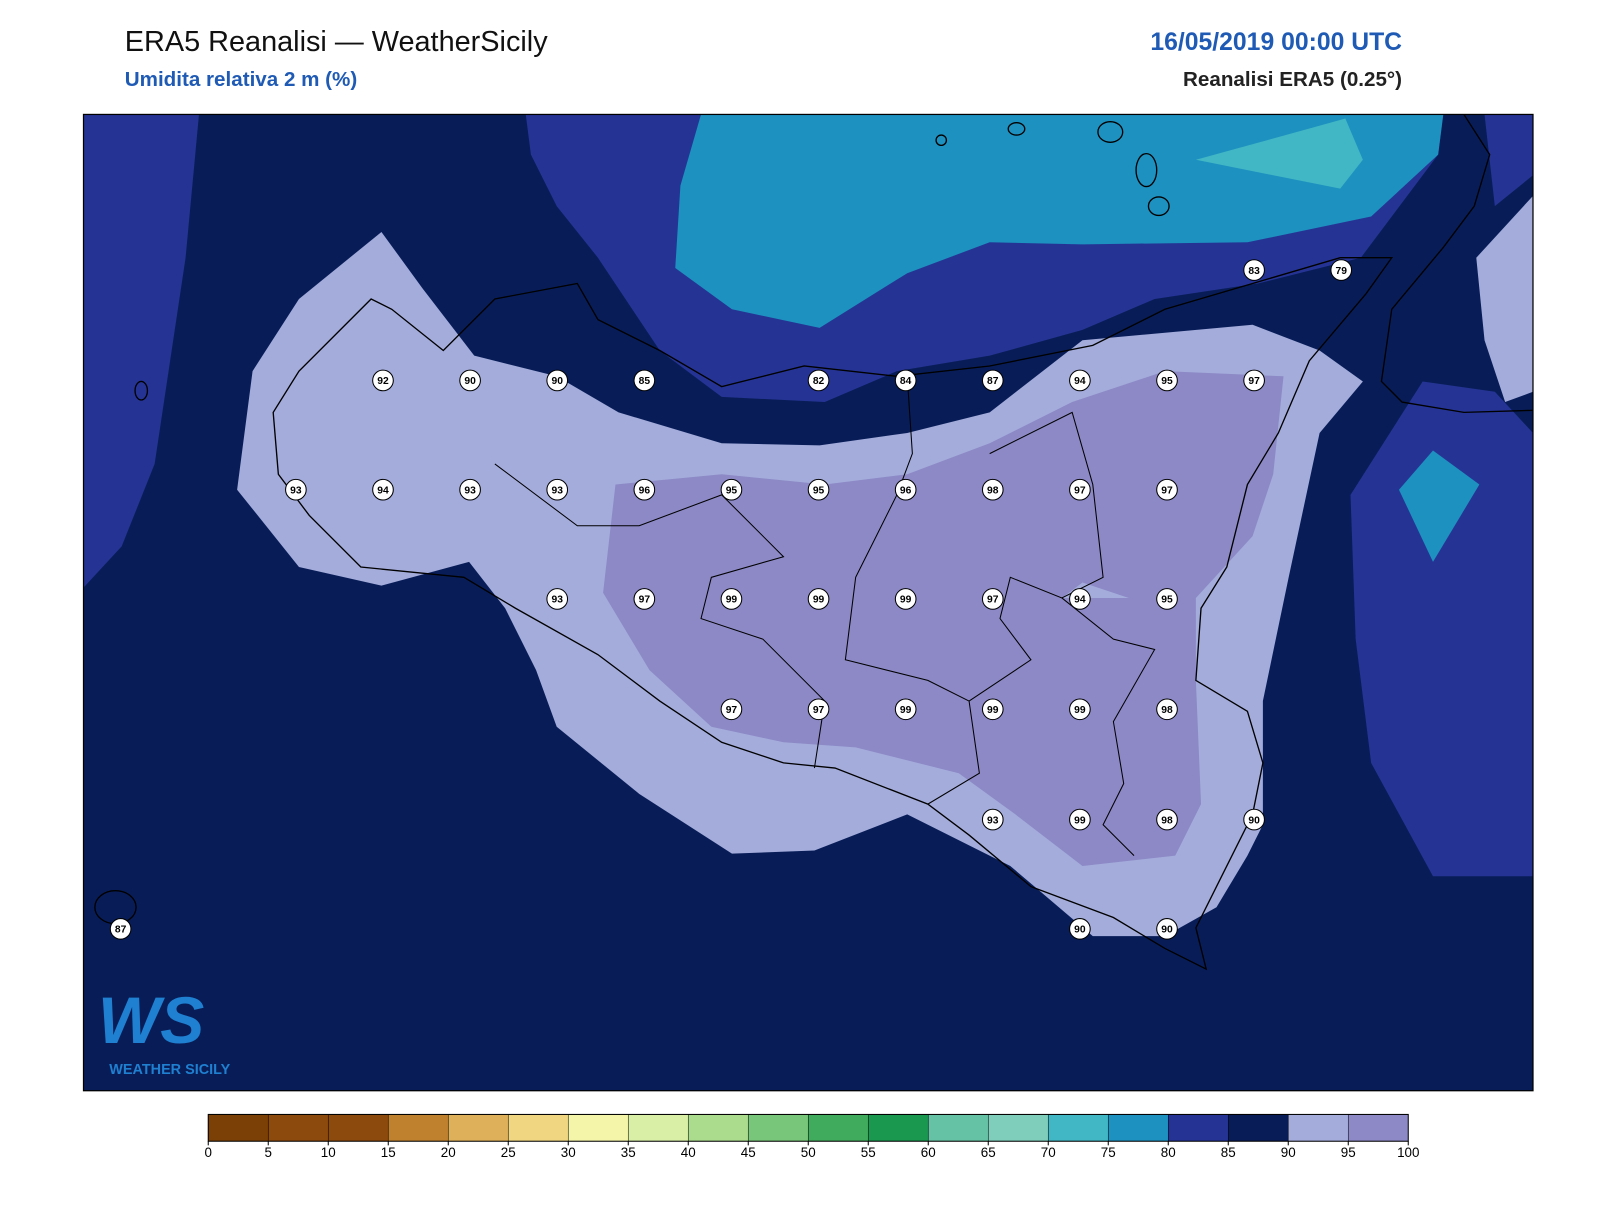  I want to click on station-value: 95, so click(1167, 600).